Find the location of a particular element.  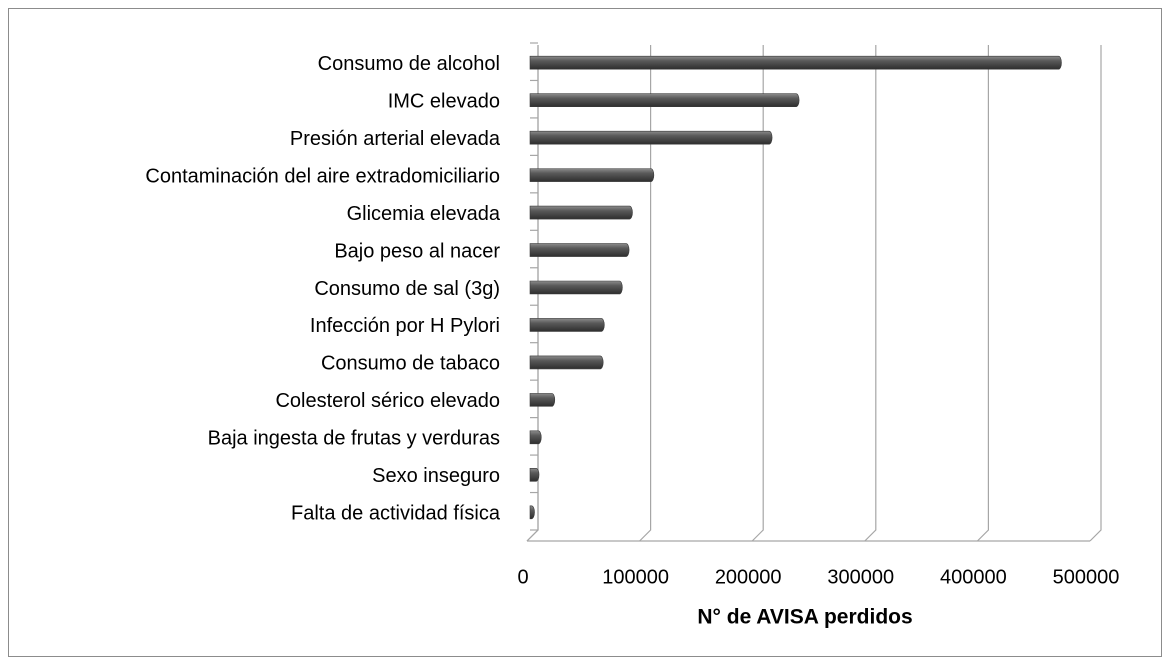

y-tick-label: Presión arterial elevada is located at coordinates (395, 139).